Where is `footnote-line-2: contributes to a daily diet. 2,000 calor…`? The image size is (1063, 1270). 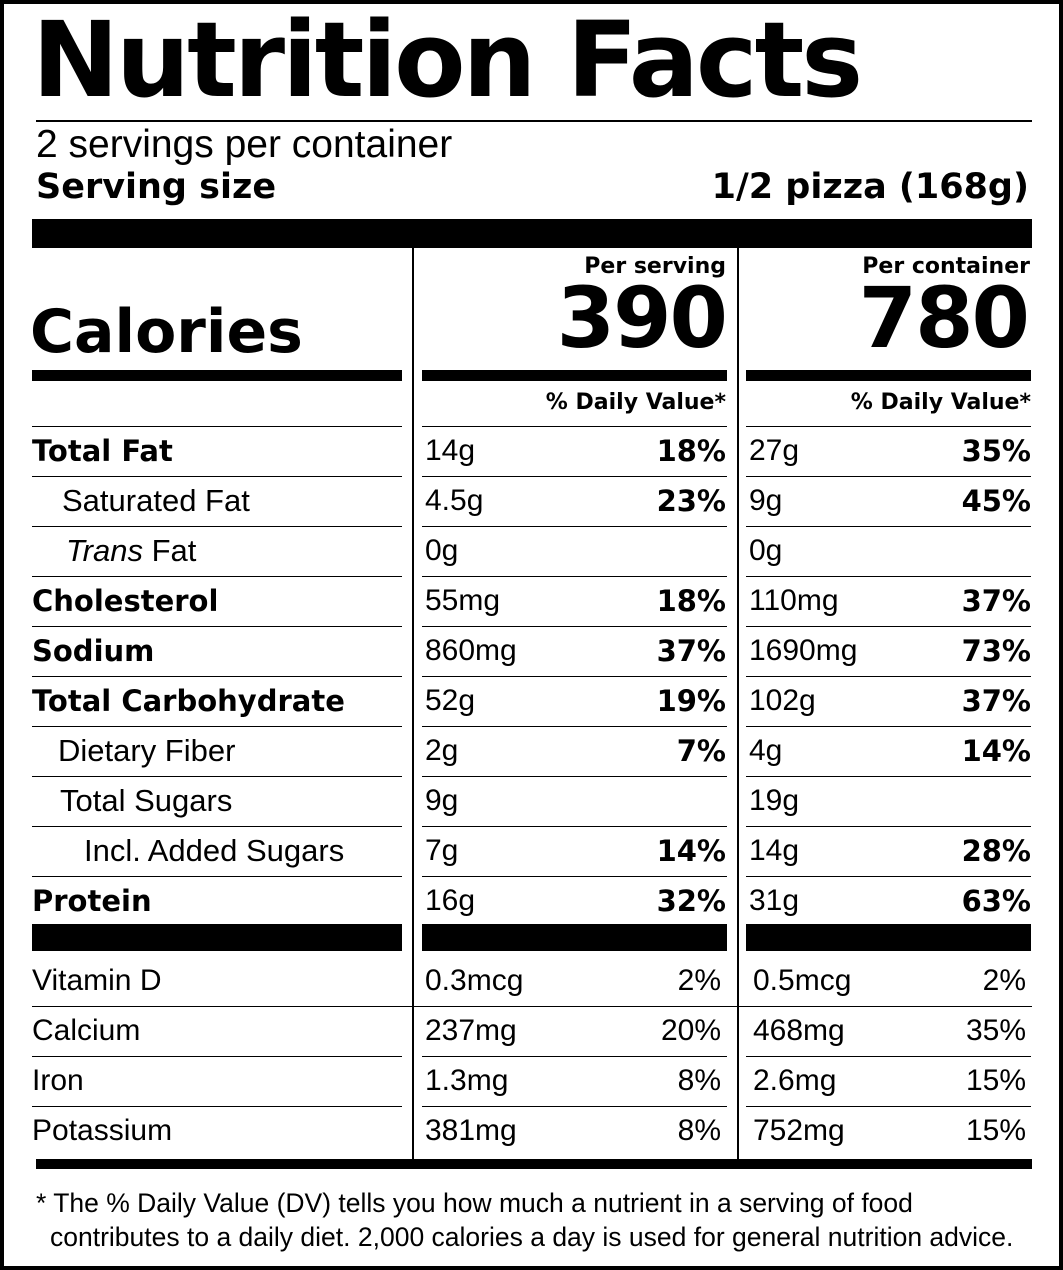 footnote-line-2: contributes to a daily diet. 2,000 calor… is located at coordinates (532, 1237).